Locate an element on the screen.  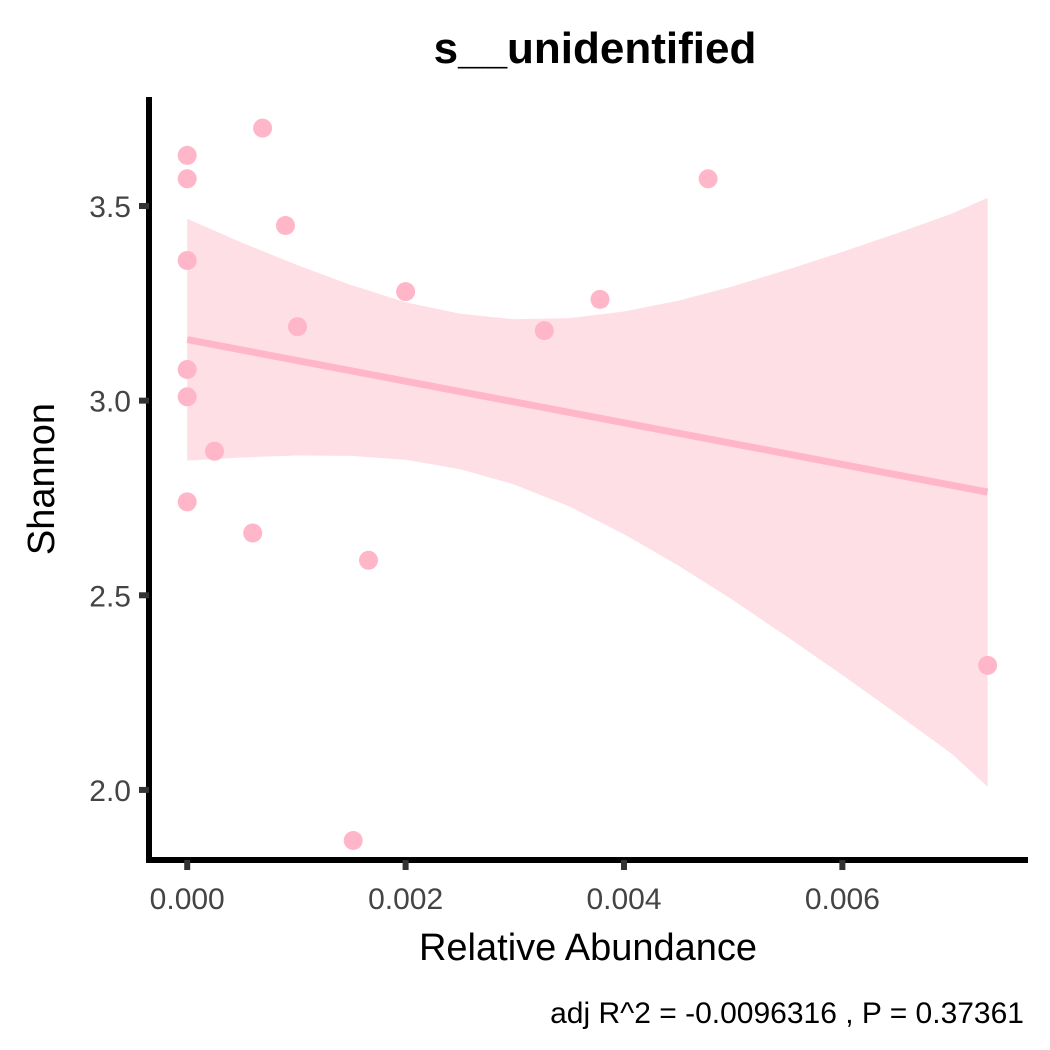
y-axis-label: Shannon is located at coordinates (42, 479).